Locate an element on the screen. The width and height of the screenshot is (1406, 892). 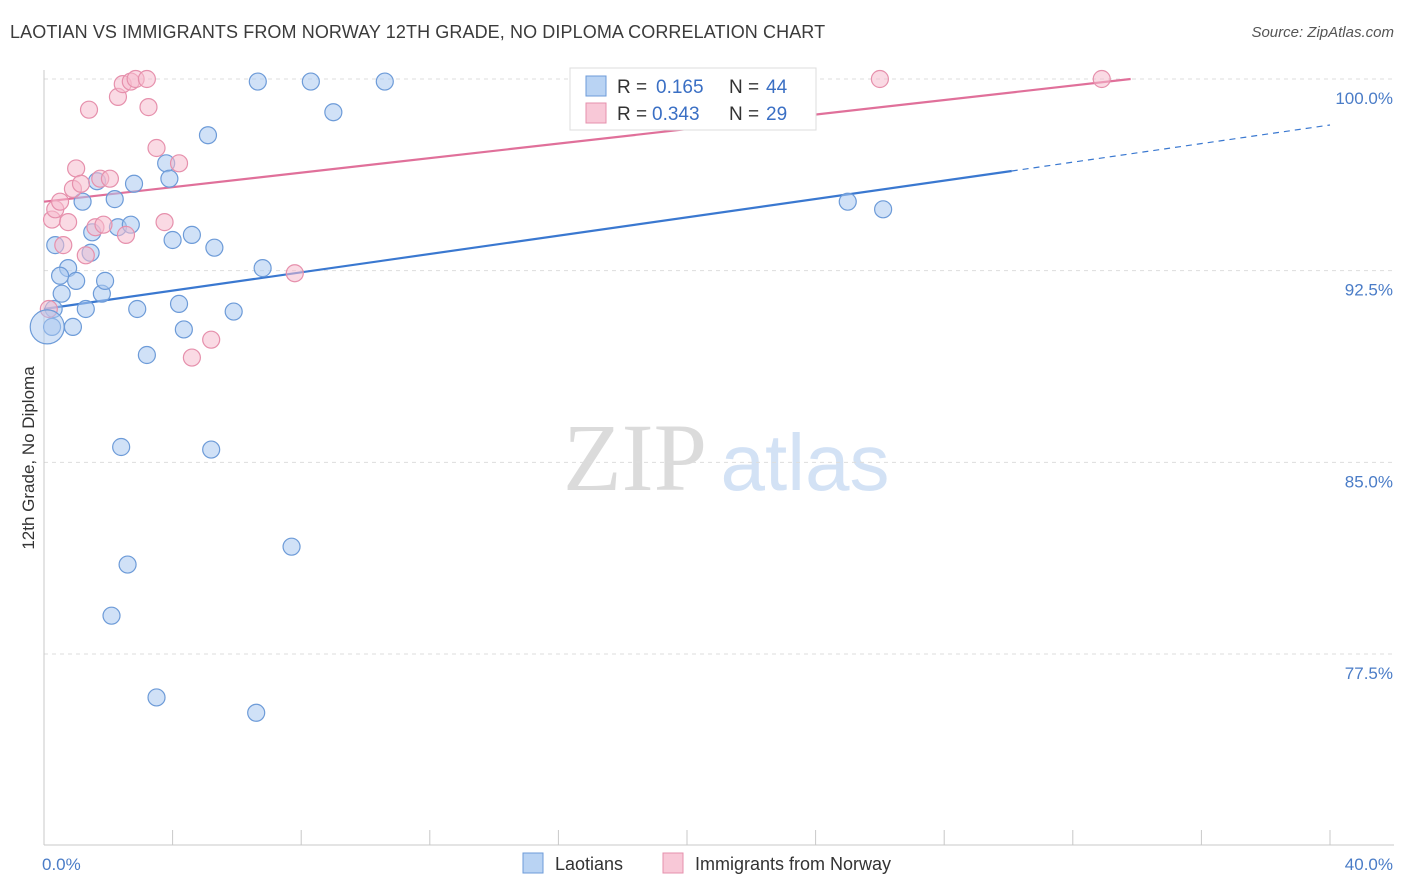
legend-swatch-pink is located at coordinates (596, 113).